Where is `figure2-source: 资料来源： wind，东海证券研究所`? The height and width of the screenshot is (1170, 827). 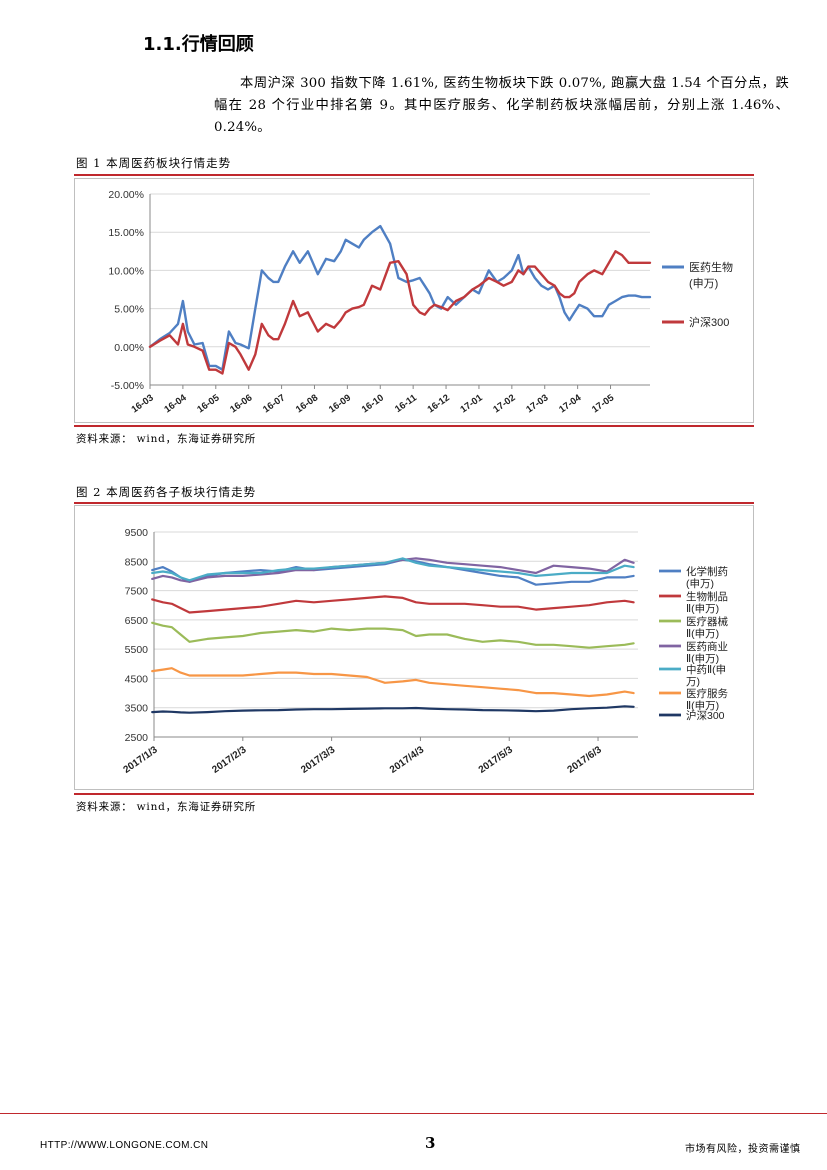
figure2-source: 资料来源： wind，东海证券研究所 is located at coordinates (166, 807).